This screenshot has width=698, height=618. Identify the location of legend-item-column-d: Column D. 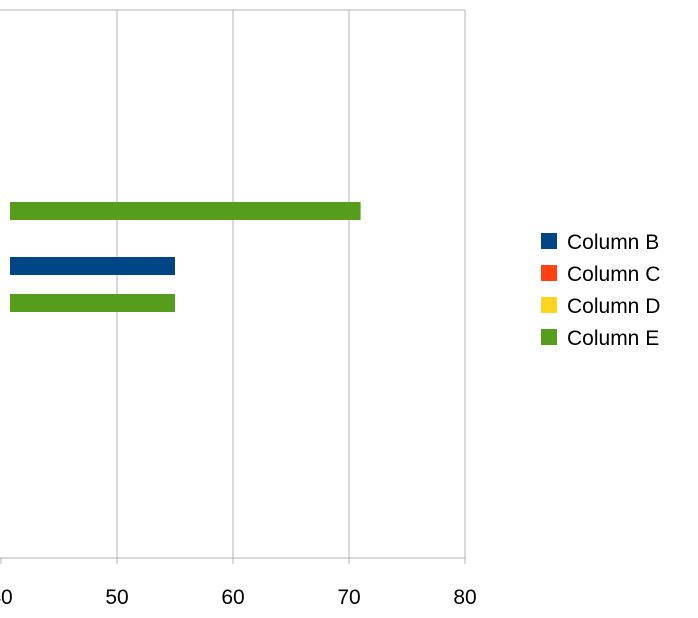
(600, 306).